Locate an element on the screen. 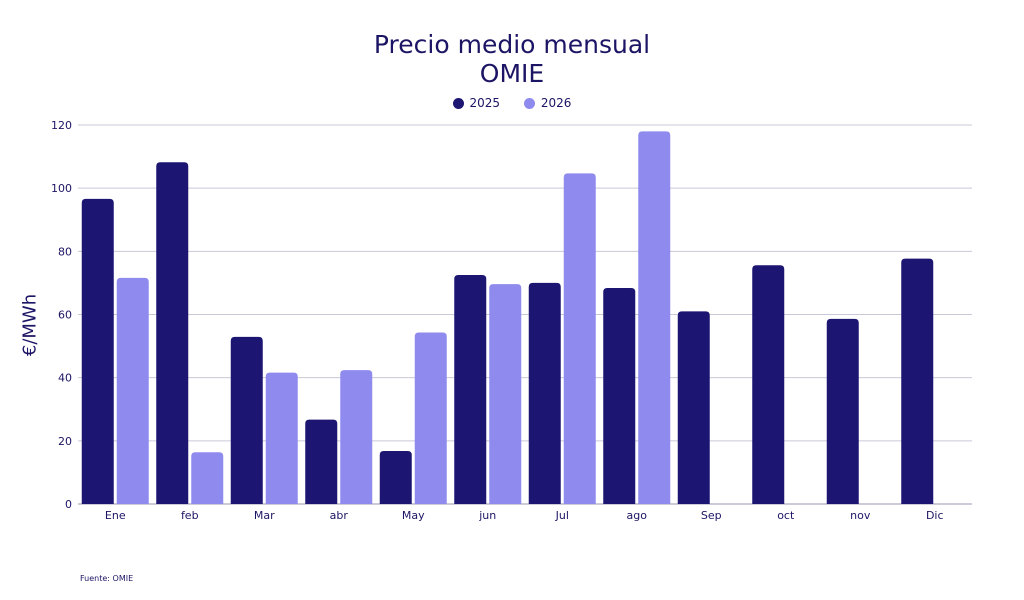 This screenshot has height=600, width=1024. source-note: Fuente: OMIE is located at coordinates (107, 578).